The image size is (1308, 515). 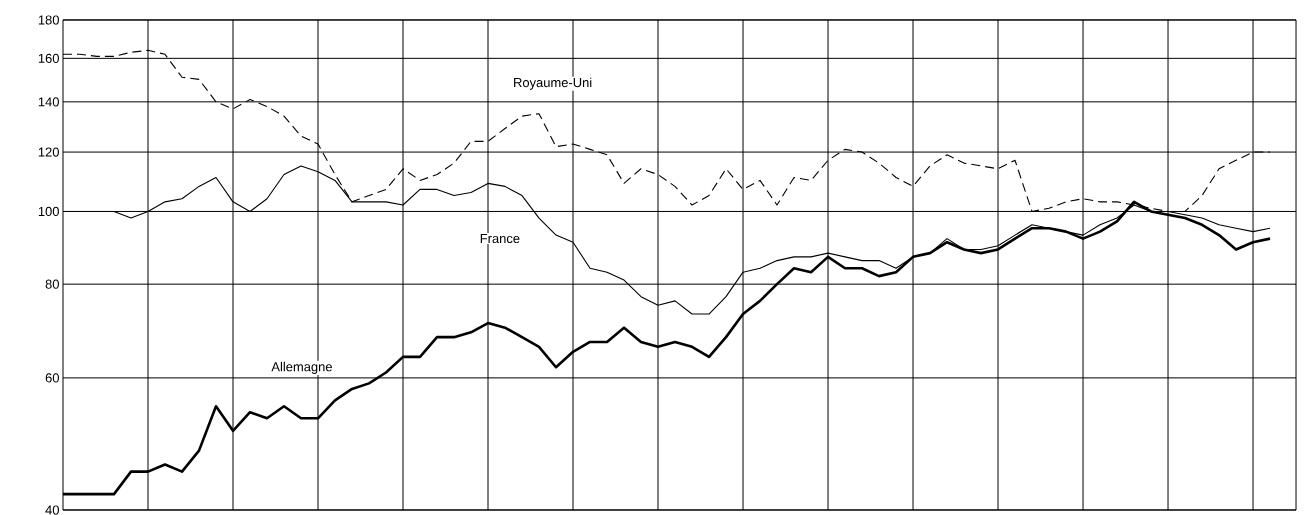 I want to click on y-tick-label: 40, so click(x=52, y=510).